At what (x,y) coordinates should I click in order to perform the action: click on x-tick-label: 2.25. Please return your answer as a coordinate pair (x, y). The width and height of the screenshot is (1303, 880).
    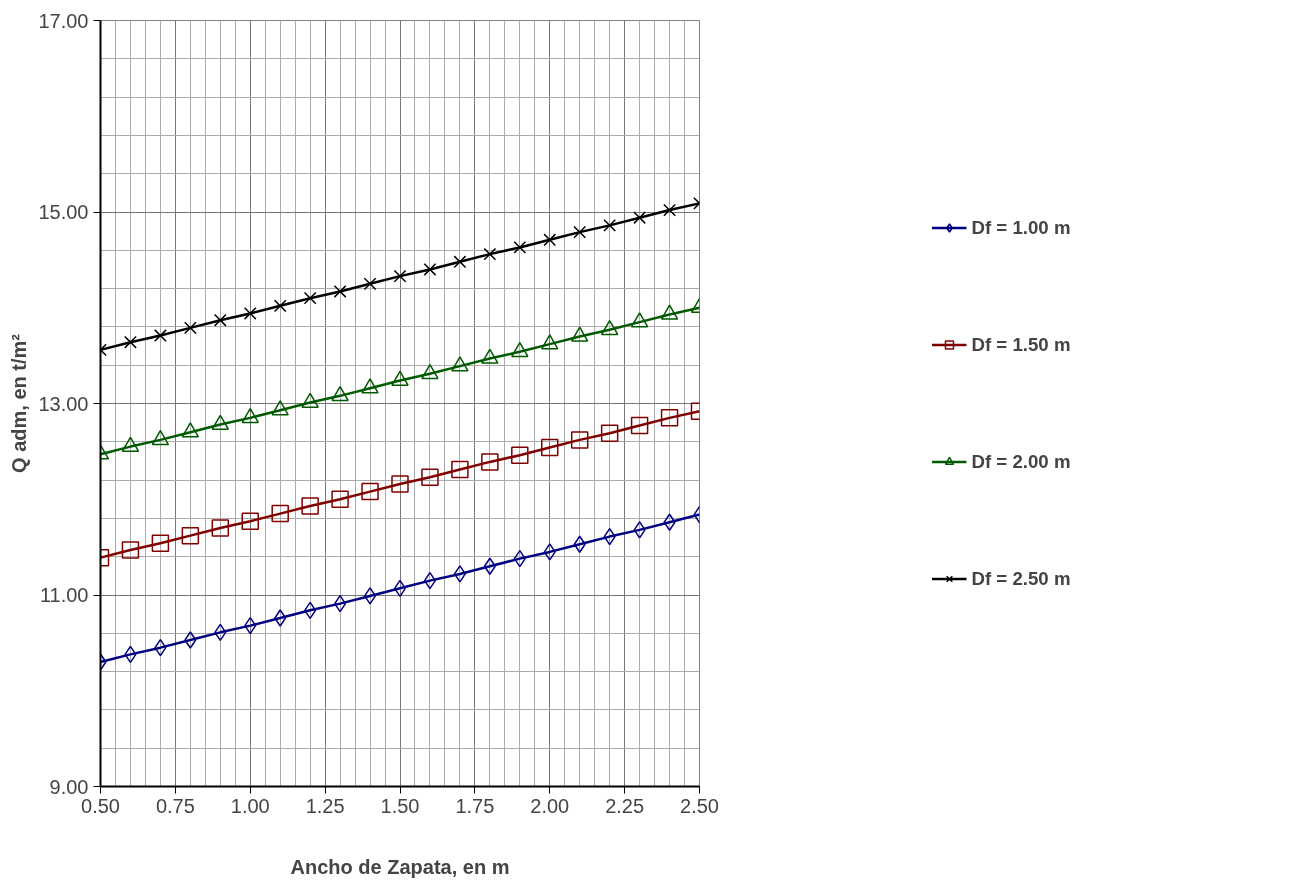
    Looking at the image, I should click on (625, 805).